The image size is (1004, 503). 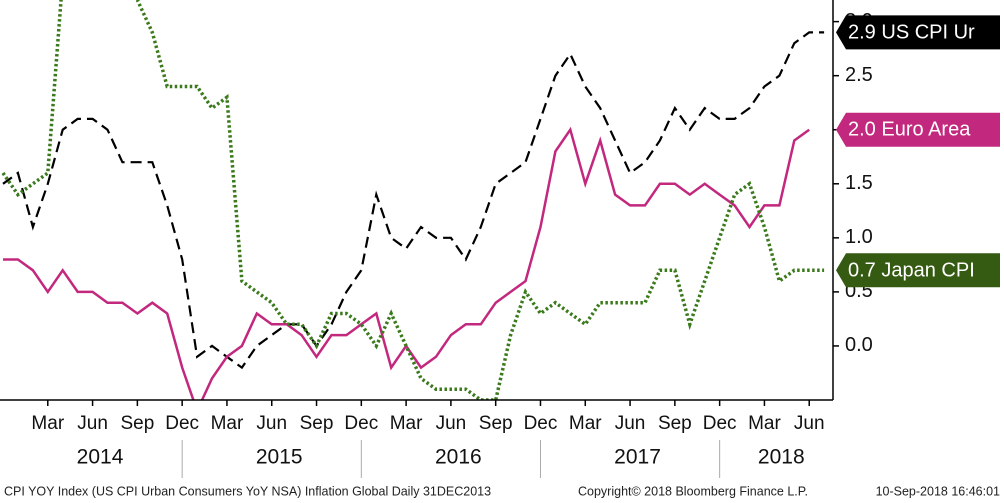 I want to click on tag-name: US CPI Ur, so click(x=928, y=33).